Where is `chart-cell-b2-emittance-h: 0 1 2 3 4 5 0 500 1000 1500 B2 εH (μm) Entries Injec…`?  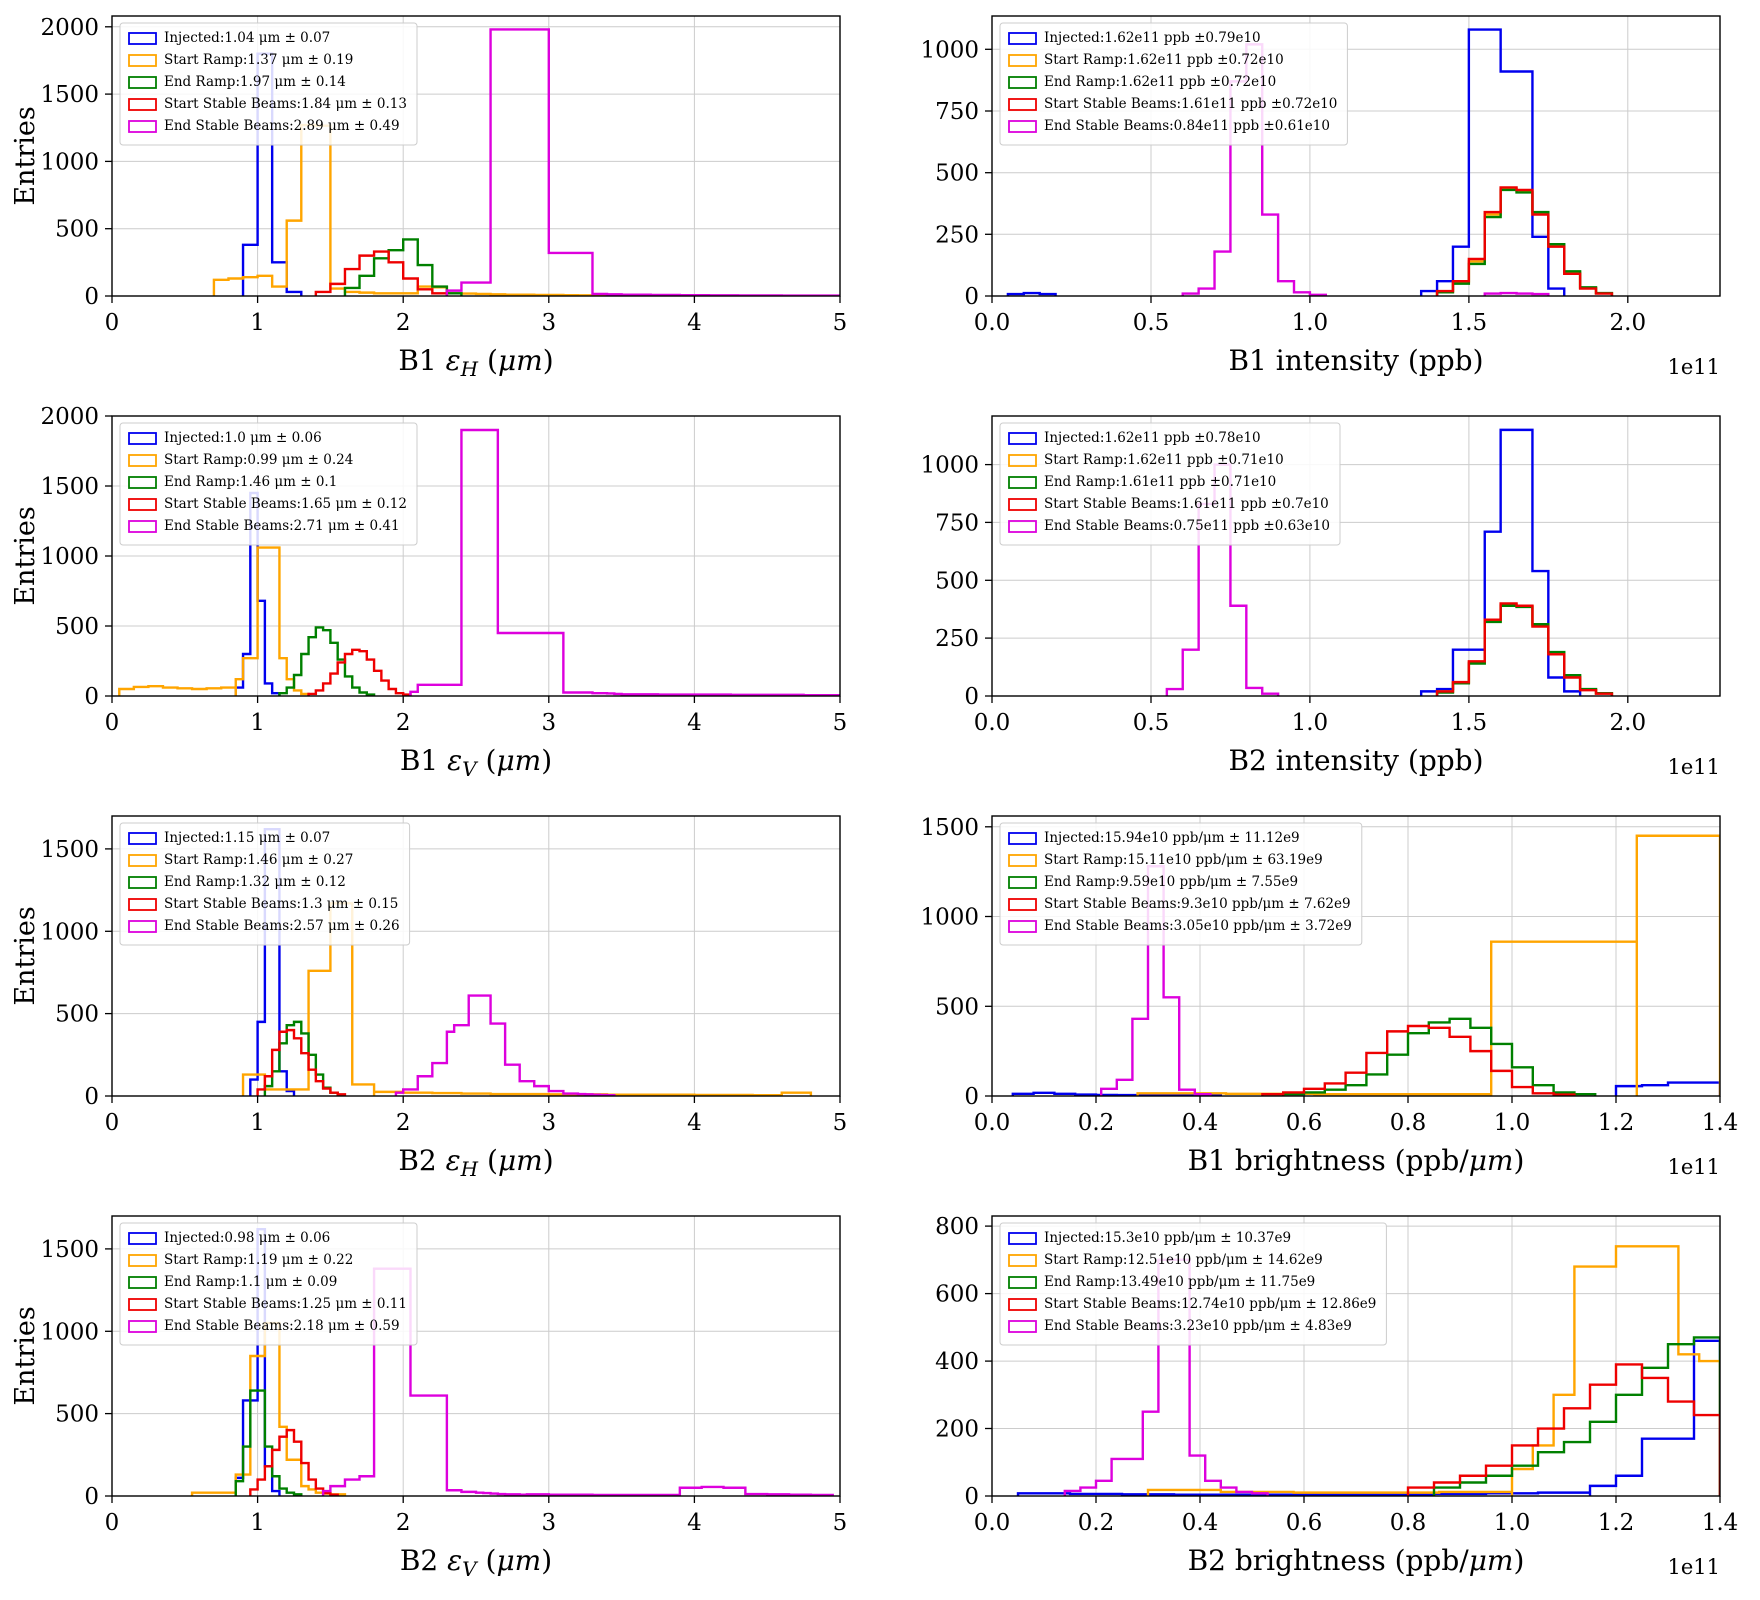
chart-cell-b2-emittance-h: 0 1 2 3 4 5 0 500 1000 1500 B2 εH (μm) Entries Injec… is located at coordinates (440, 1000).